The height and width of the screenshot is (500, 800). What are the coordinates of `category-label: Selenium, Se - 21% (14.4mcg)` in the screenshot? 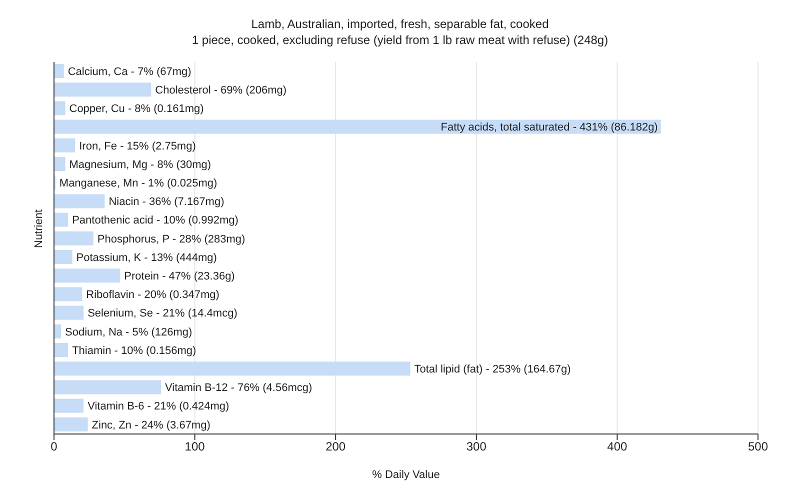 It's located at (163, 314).